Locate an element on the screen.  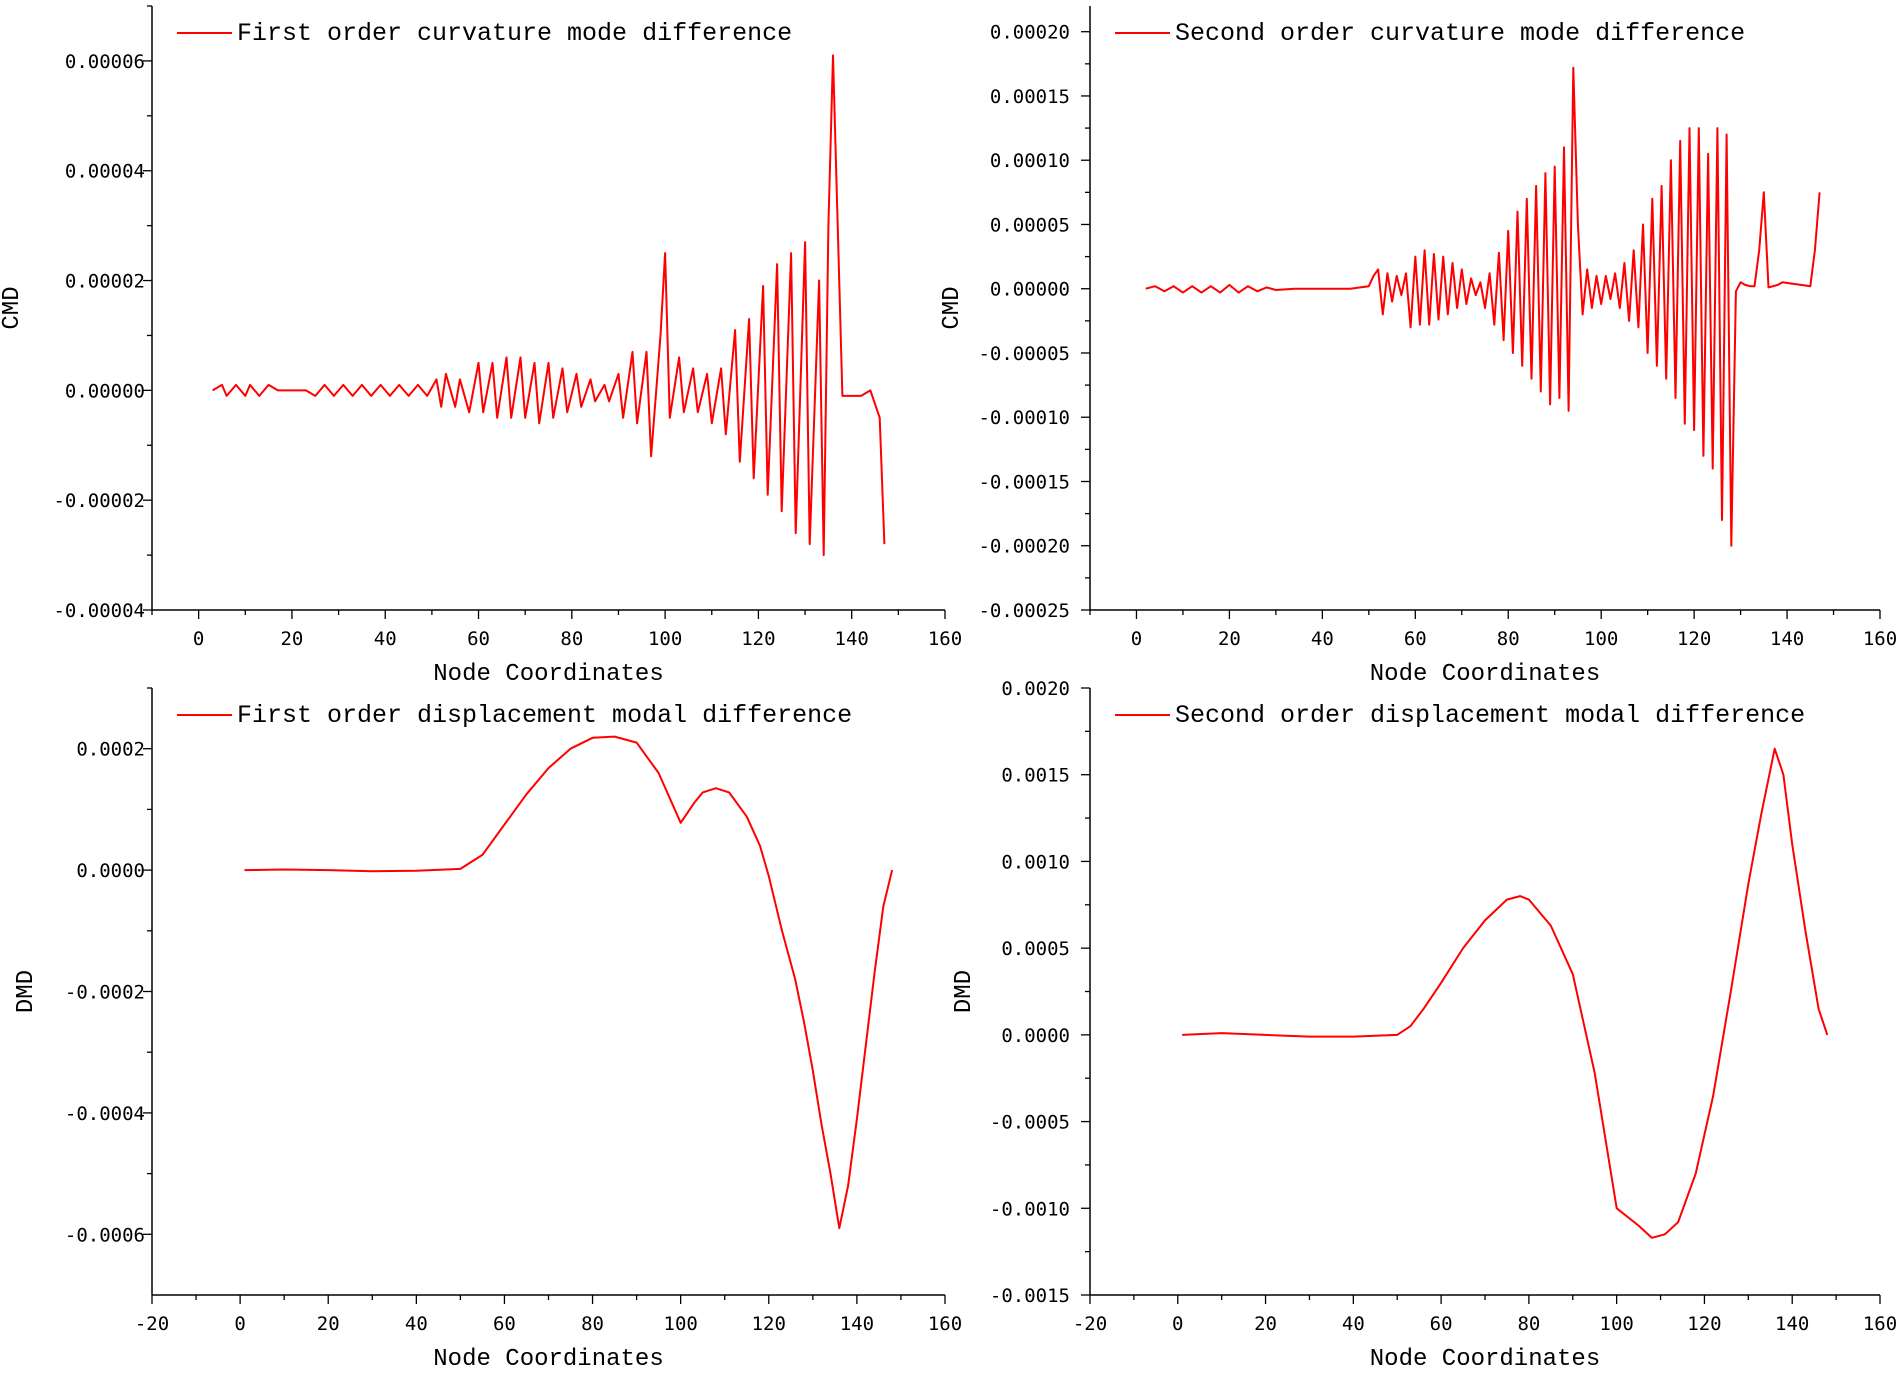
y-tick-label: -0.00025 is located at coordinates (1024, 611).